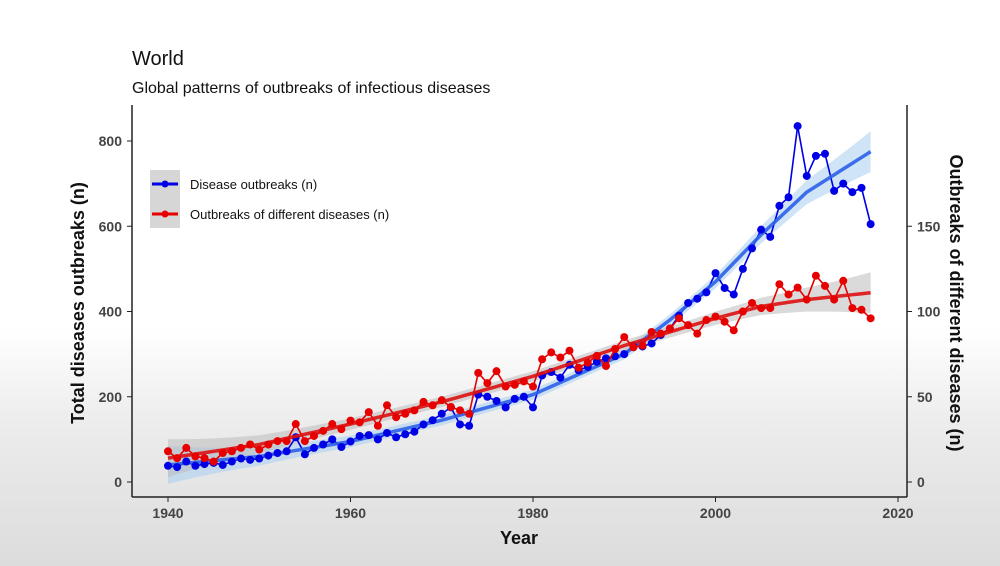 The width and height of the screenshot is (1000, 566). Describe the element at coordinates (111, 397) in the screenshot. I see `y-left-tick-label: 200` at that location.